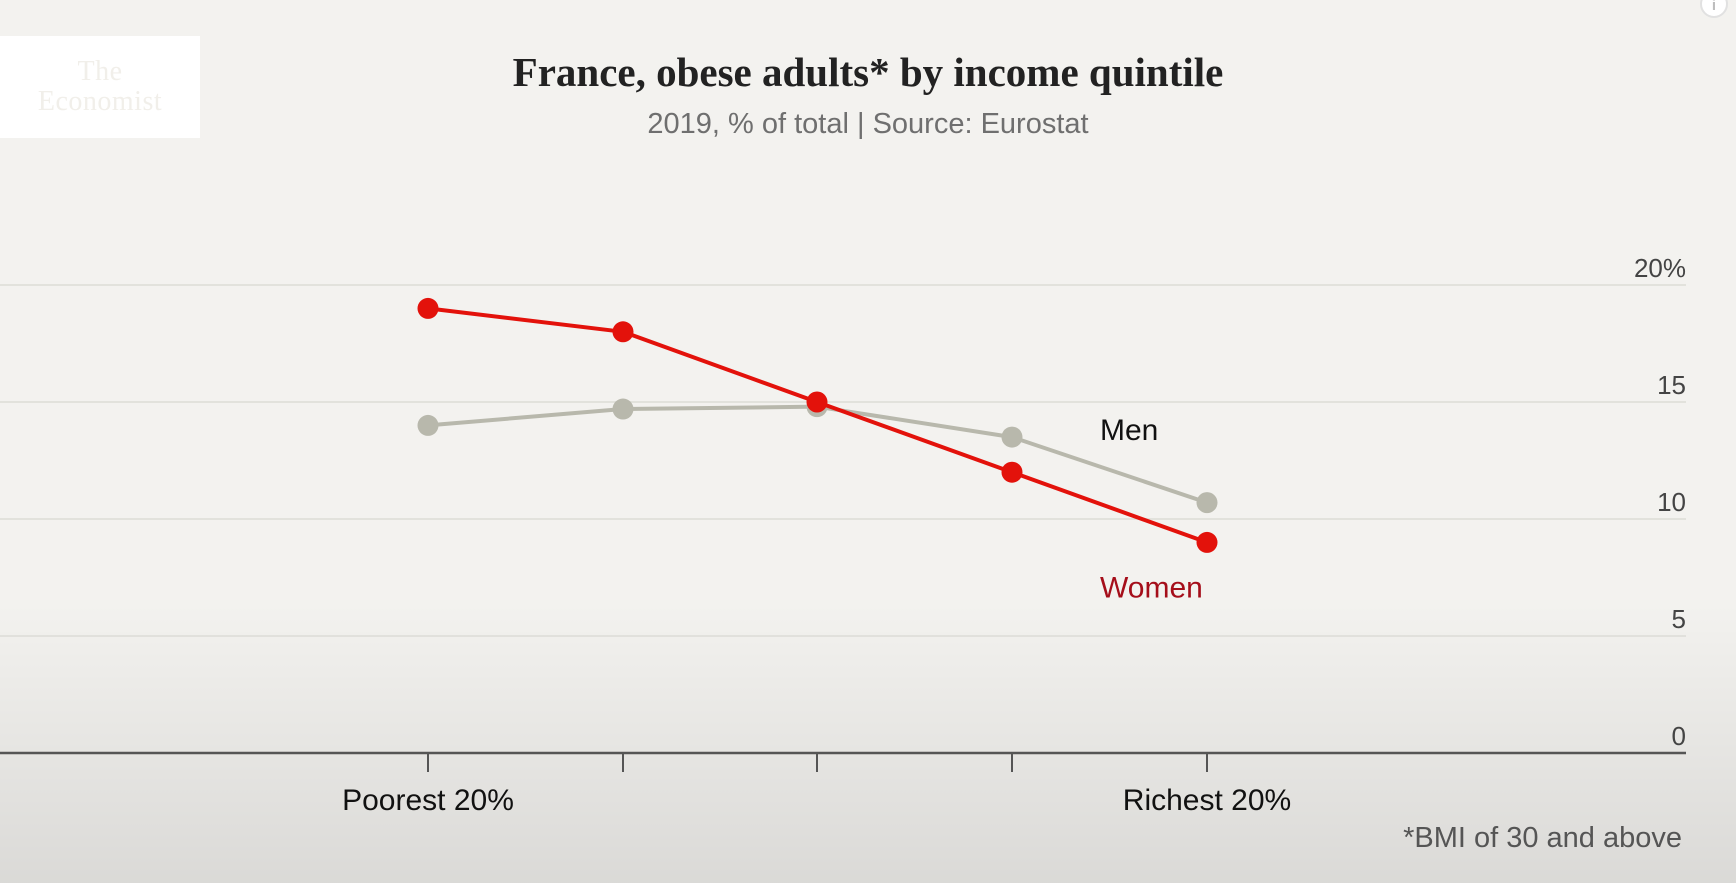 This screenshot has height=883, width=1736. What do you see at coordinates (1129, 430) in the screenshot?
I see `men-series-label: Men` at bounding box center [1129, 430].